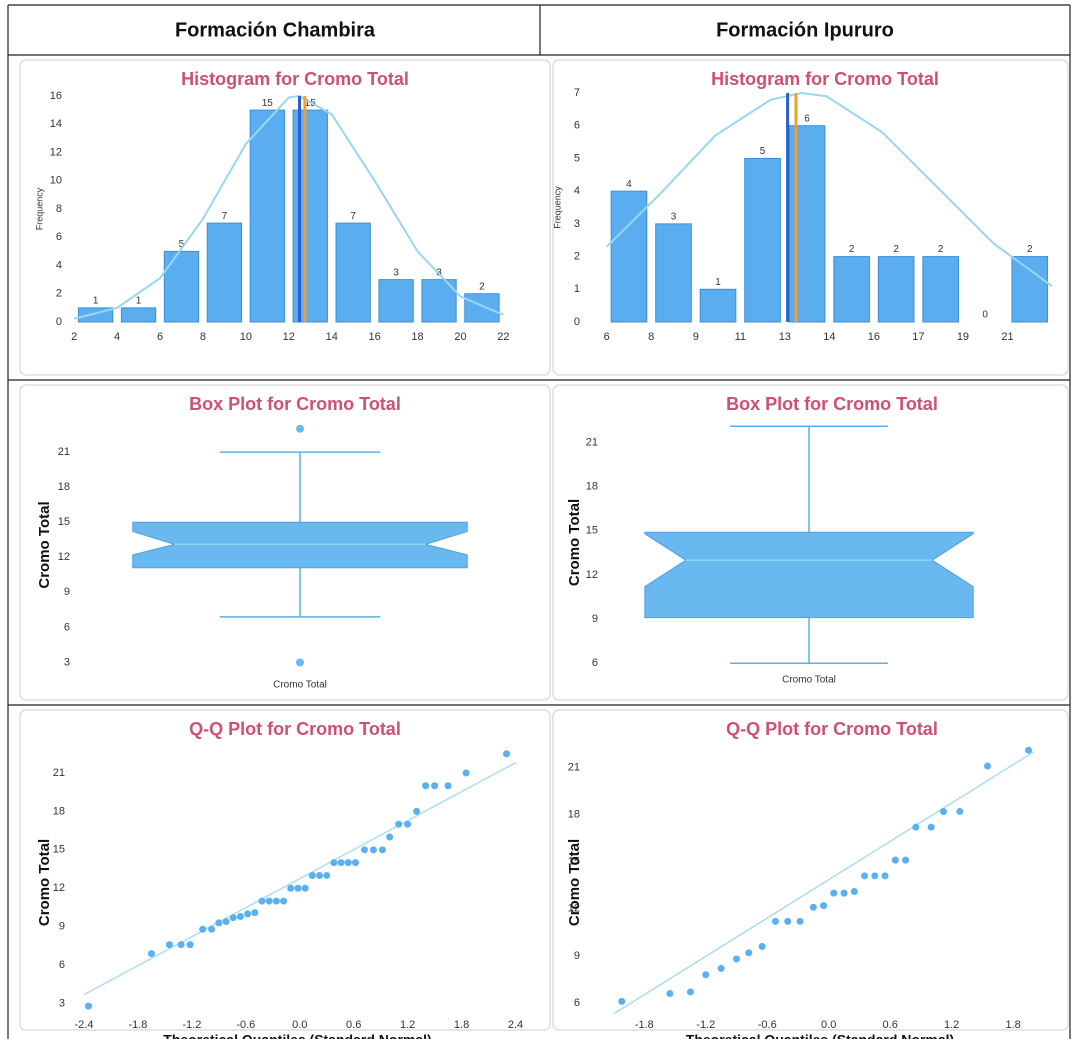 The height and width of the screenshot is (1039, 1072). What do you see at coordinates (828, 1025) in the screenshot?
I see `x-tick-label: 0.0` at bounding box center [828, 1025].